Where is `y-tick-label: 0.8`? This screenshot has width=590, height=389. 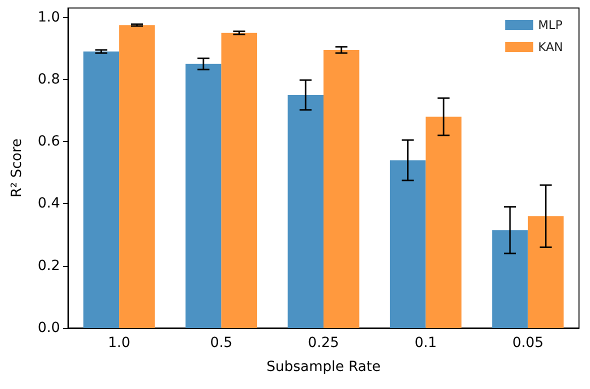
y-tick-label: 0.8 is located at coordinates (49, 79).